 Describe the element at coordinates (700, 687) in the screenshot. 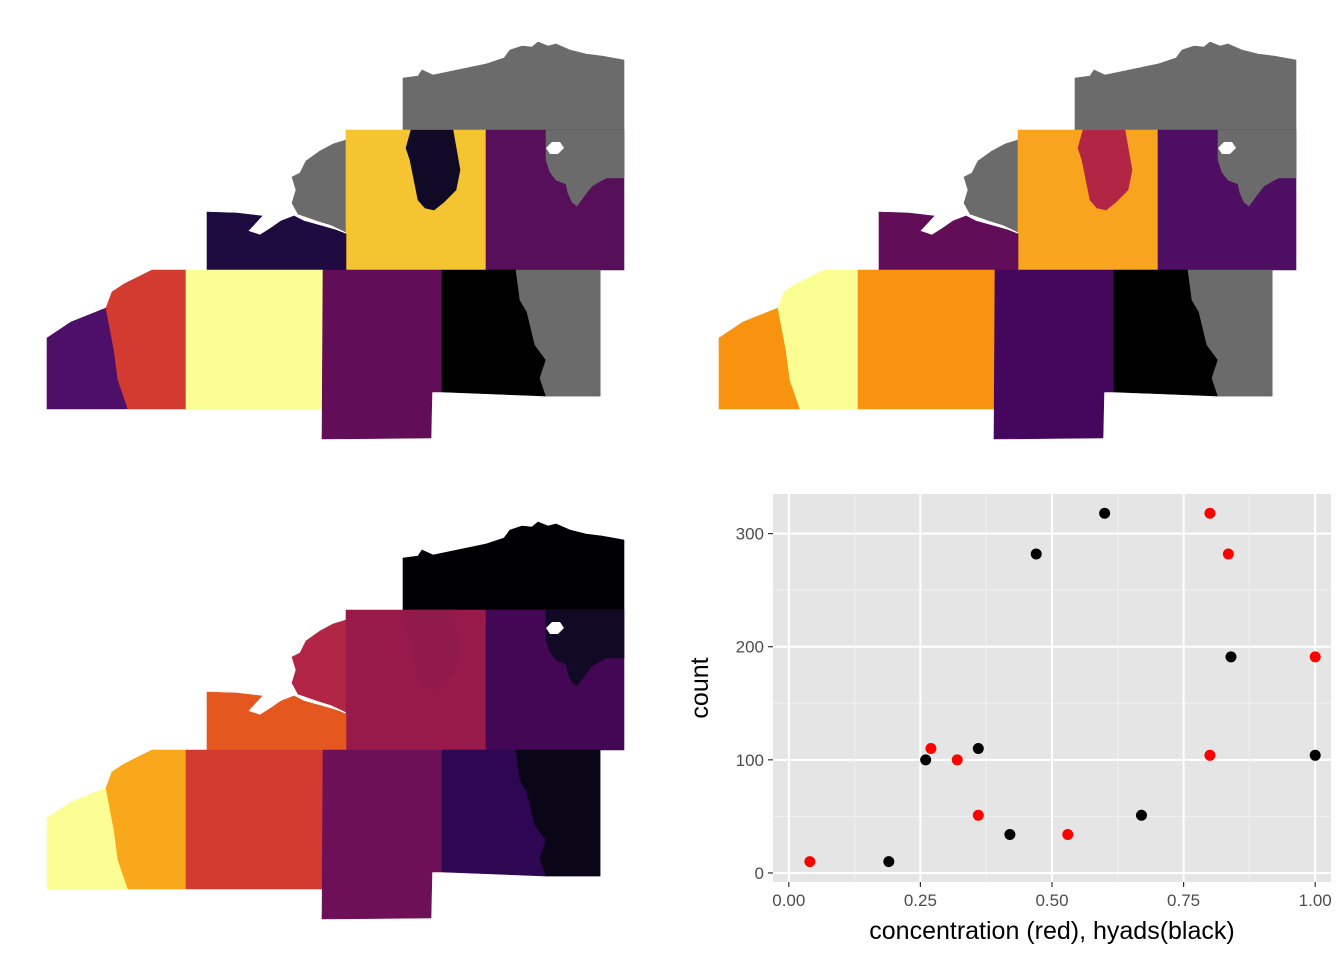

I see `y-axis-title: count` at that location.